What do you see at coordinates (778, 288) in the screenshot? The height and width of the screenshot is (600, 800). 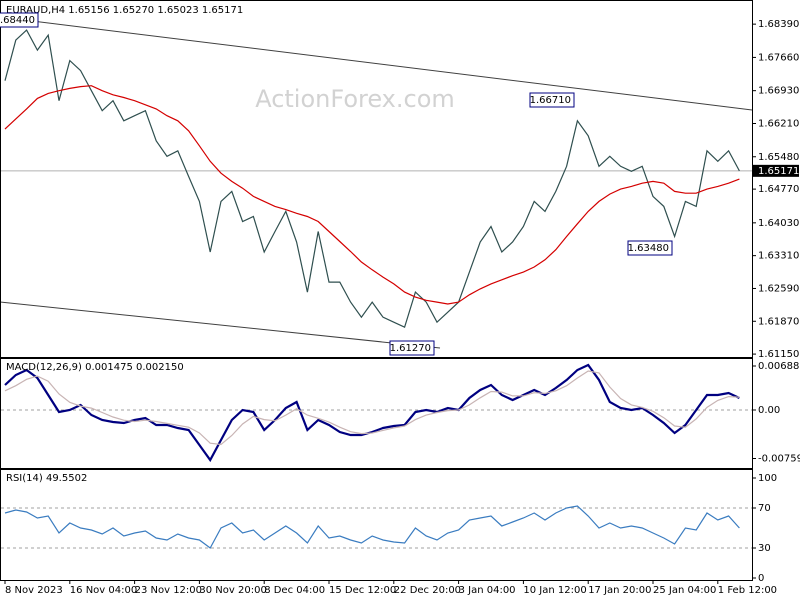 I see `y-tick-label: 1.62590` at bounding box center [778, 288].